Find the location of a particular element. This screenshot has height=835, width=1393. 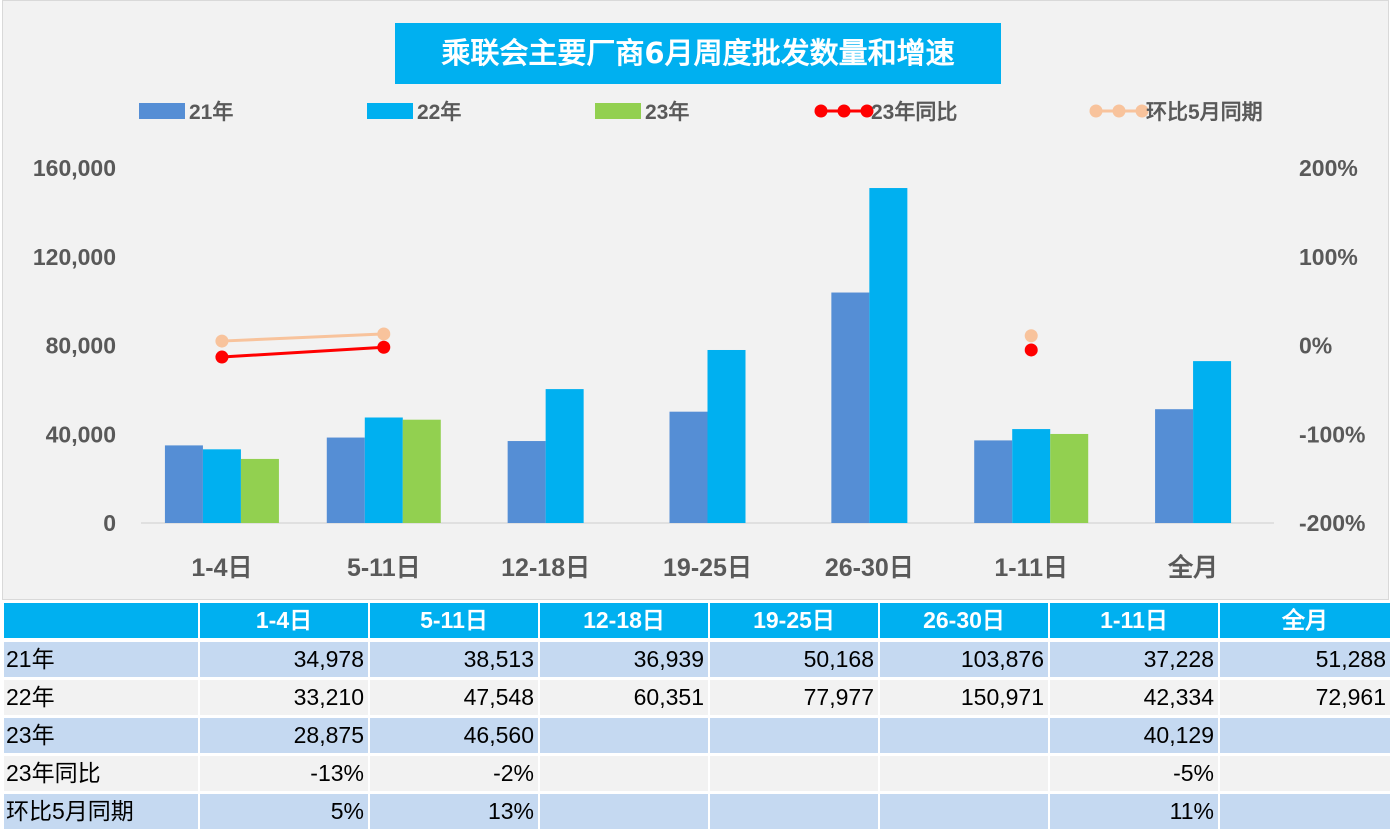

x-tick-label: 全月 is located at coordinates (1192, 567).